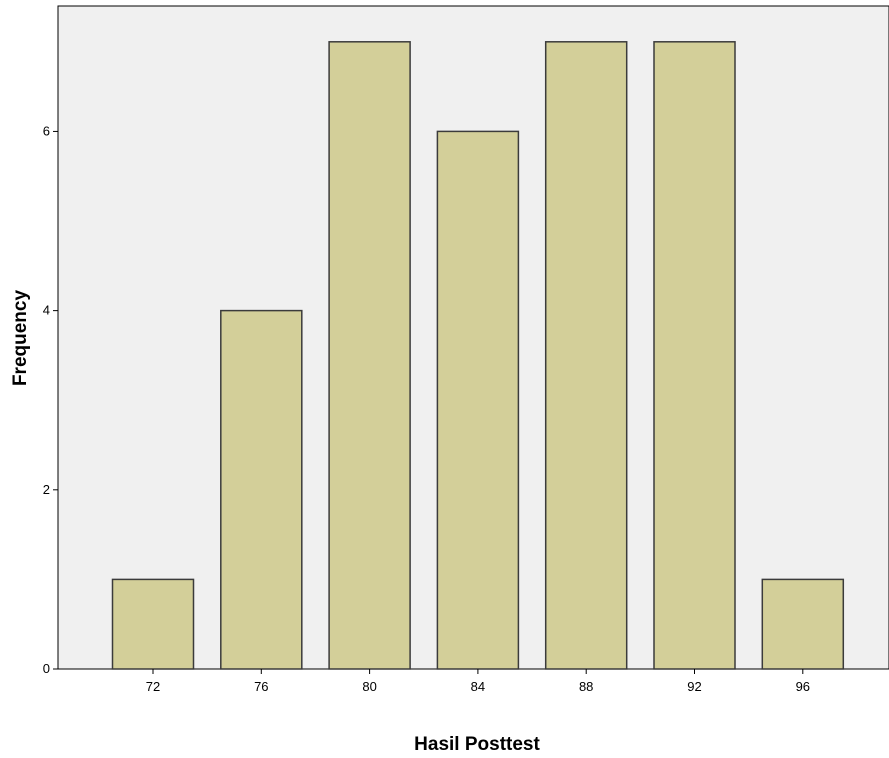 This screenshot has width=889, height=758. Describe the element at coordinates (50, 399) in the screenshot. I see `y-axis-ticks: 0 2 4 6` at that location.